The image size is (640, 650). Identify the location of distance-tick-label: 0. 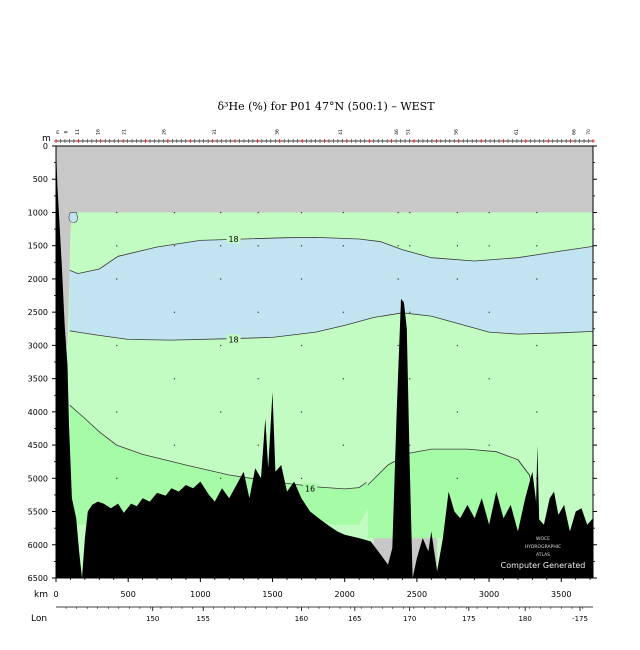
(55, 594).